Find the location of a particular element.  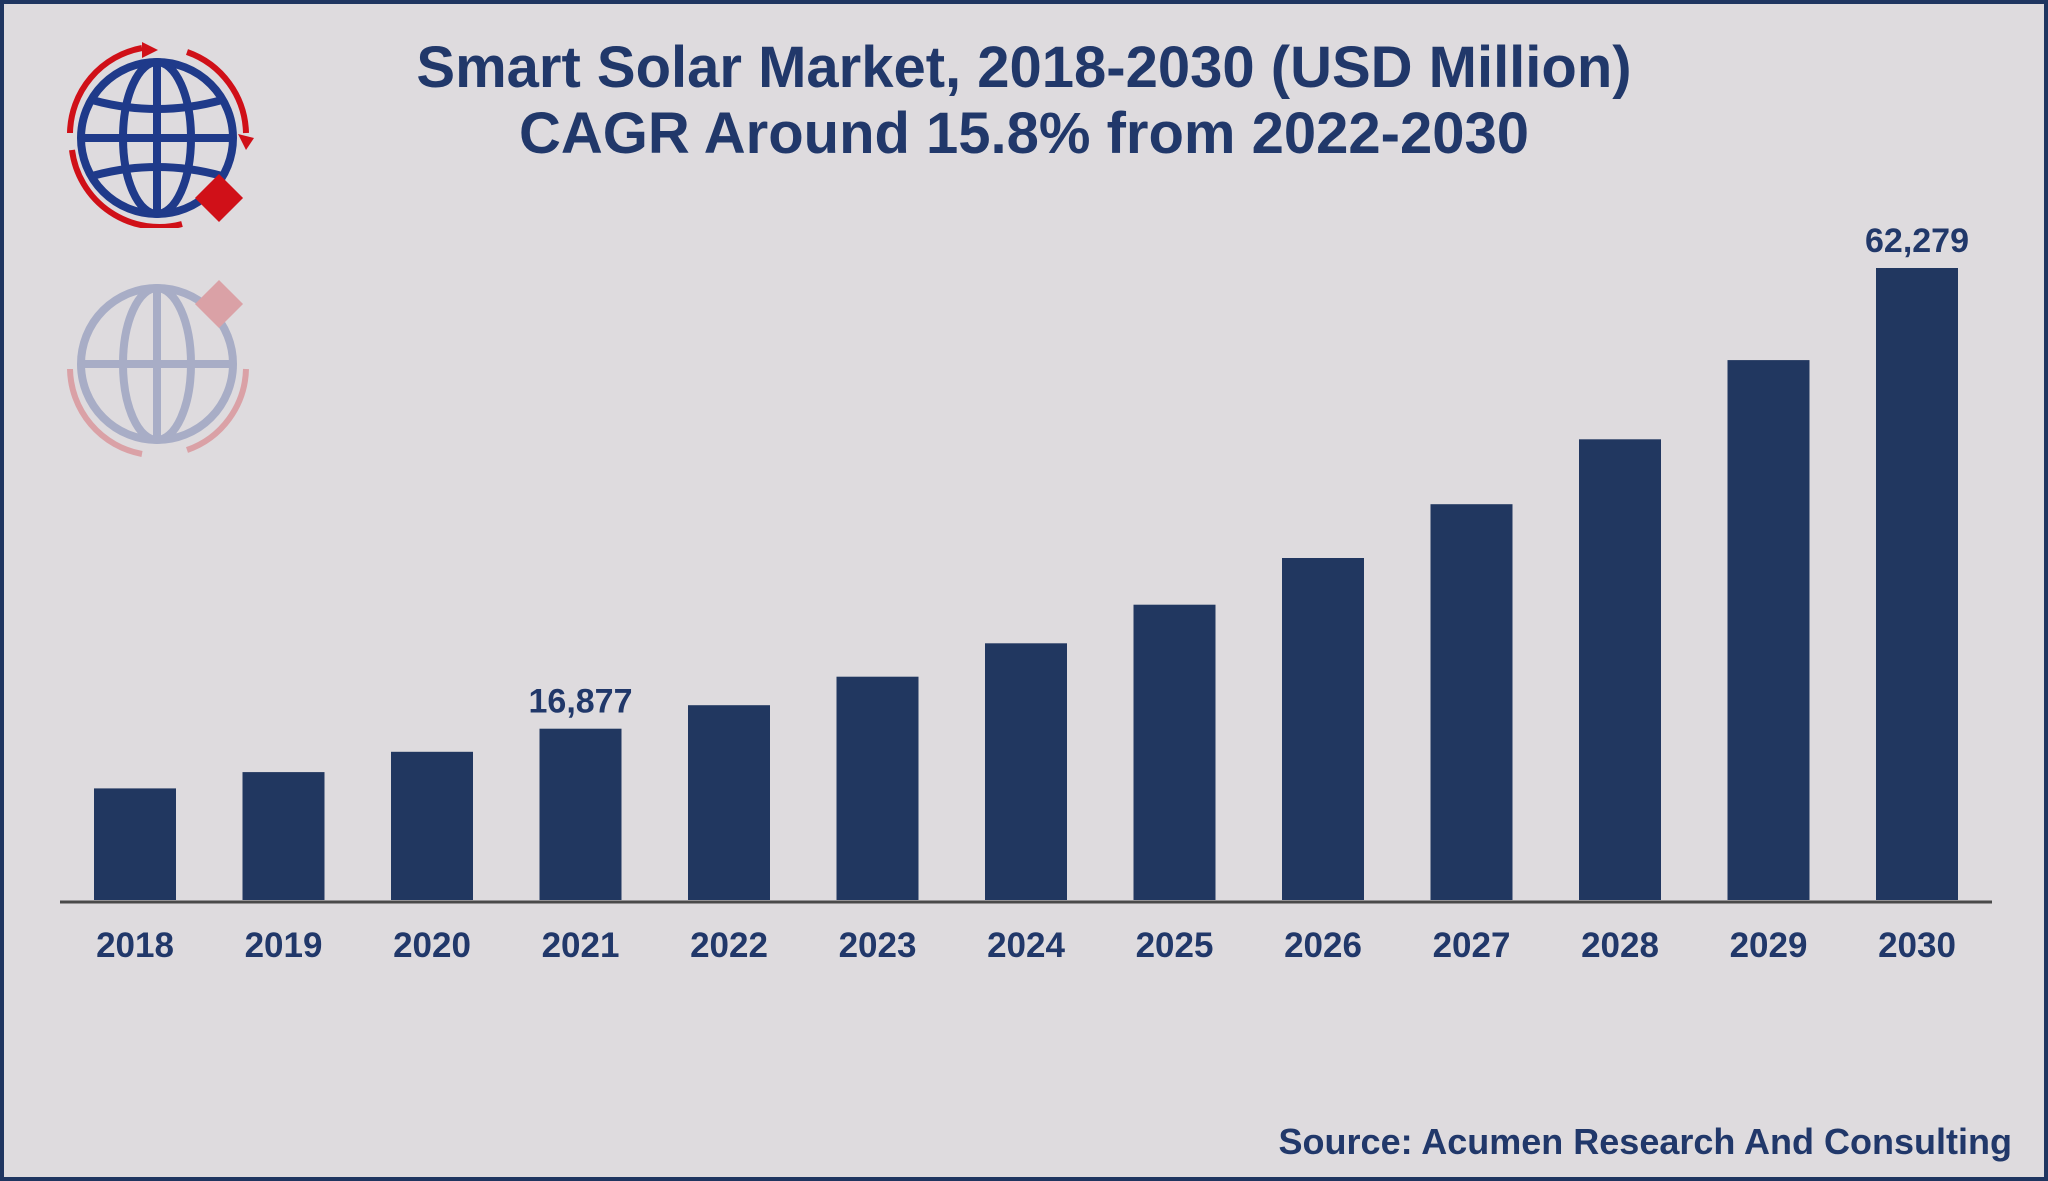

bar-2029 is located at coordinates (1768, 630).